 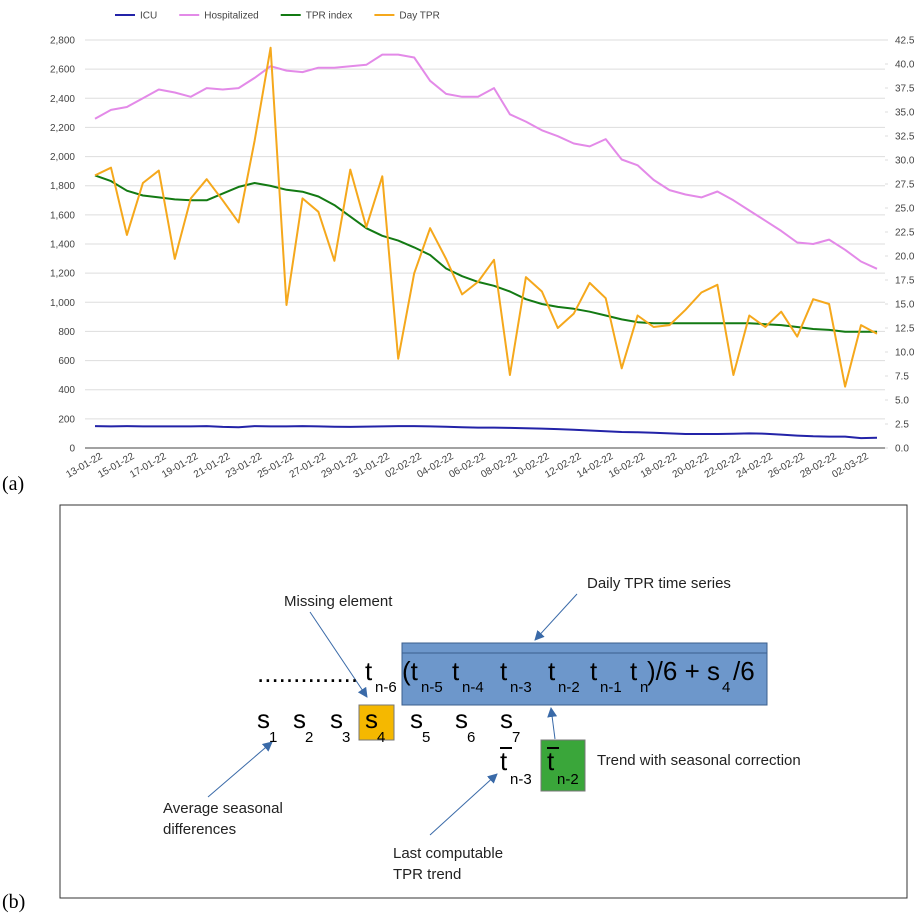 What do you see at coordinates (62, 303) in the screenshot?
I see `y-tick-label: 1,000` at bounding box center [62, 303].